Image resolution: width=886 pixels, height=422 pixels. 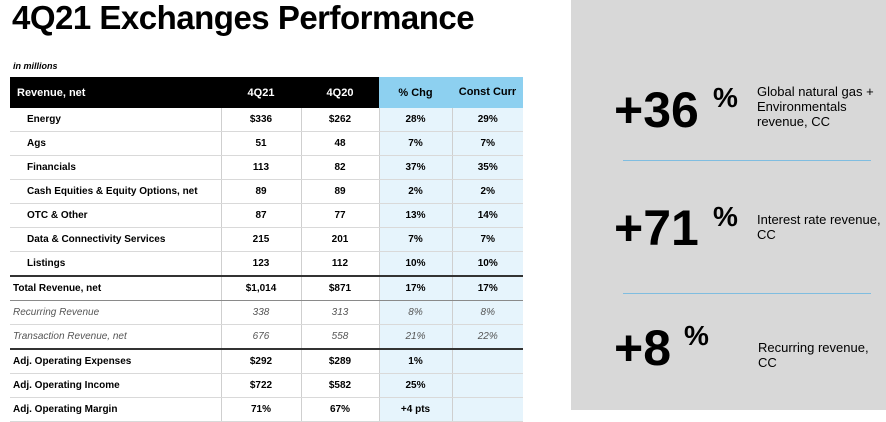 What do you see at coordinates (415, 191) in the screenshot?
I see `cell-chg: 2%` at bounding box center [415, 191].